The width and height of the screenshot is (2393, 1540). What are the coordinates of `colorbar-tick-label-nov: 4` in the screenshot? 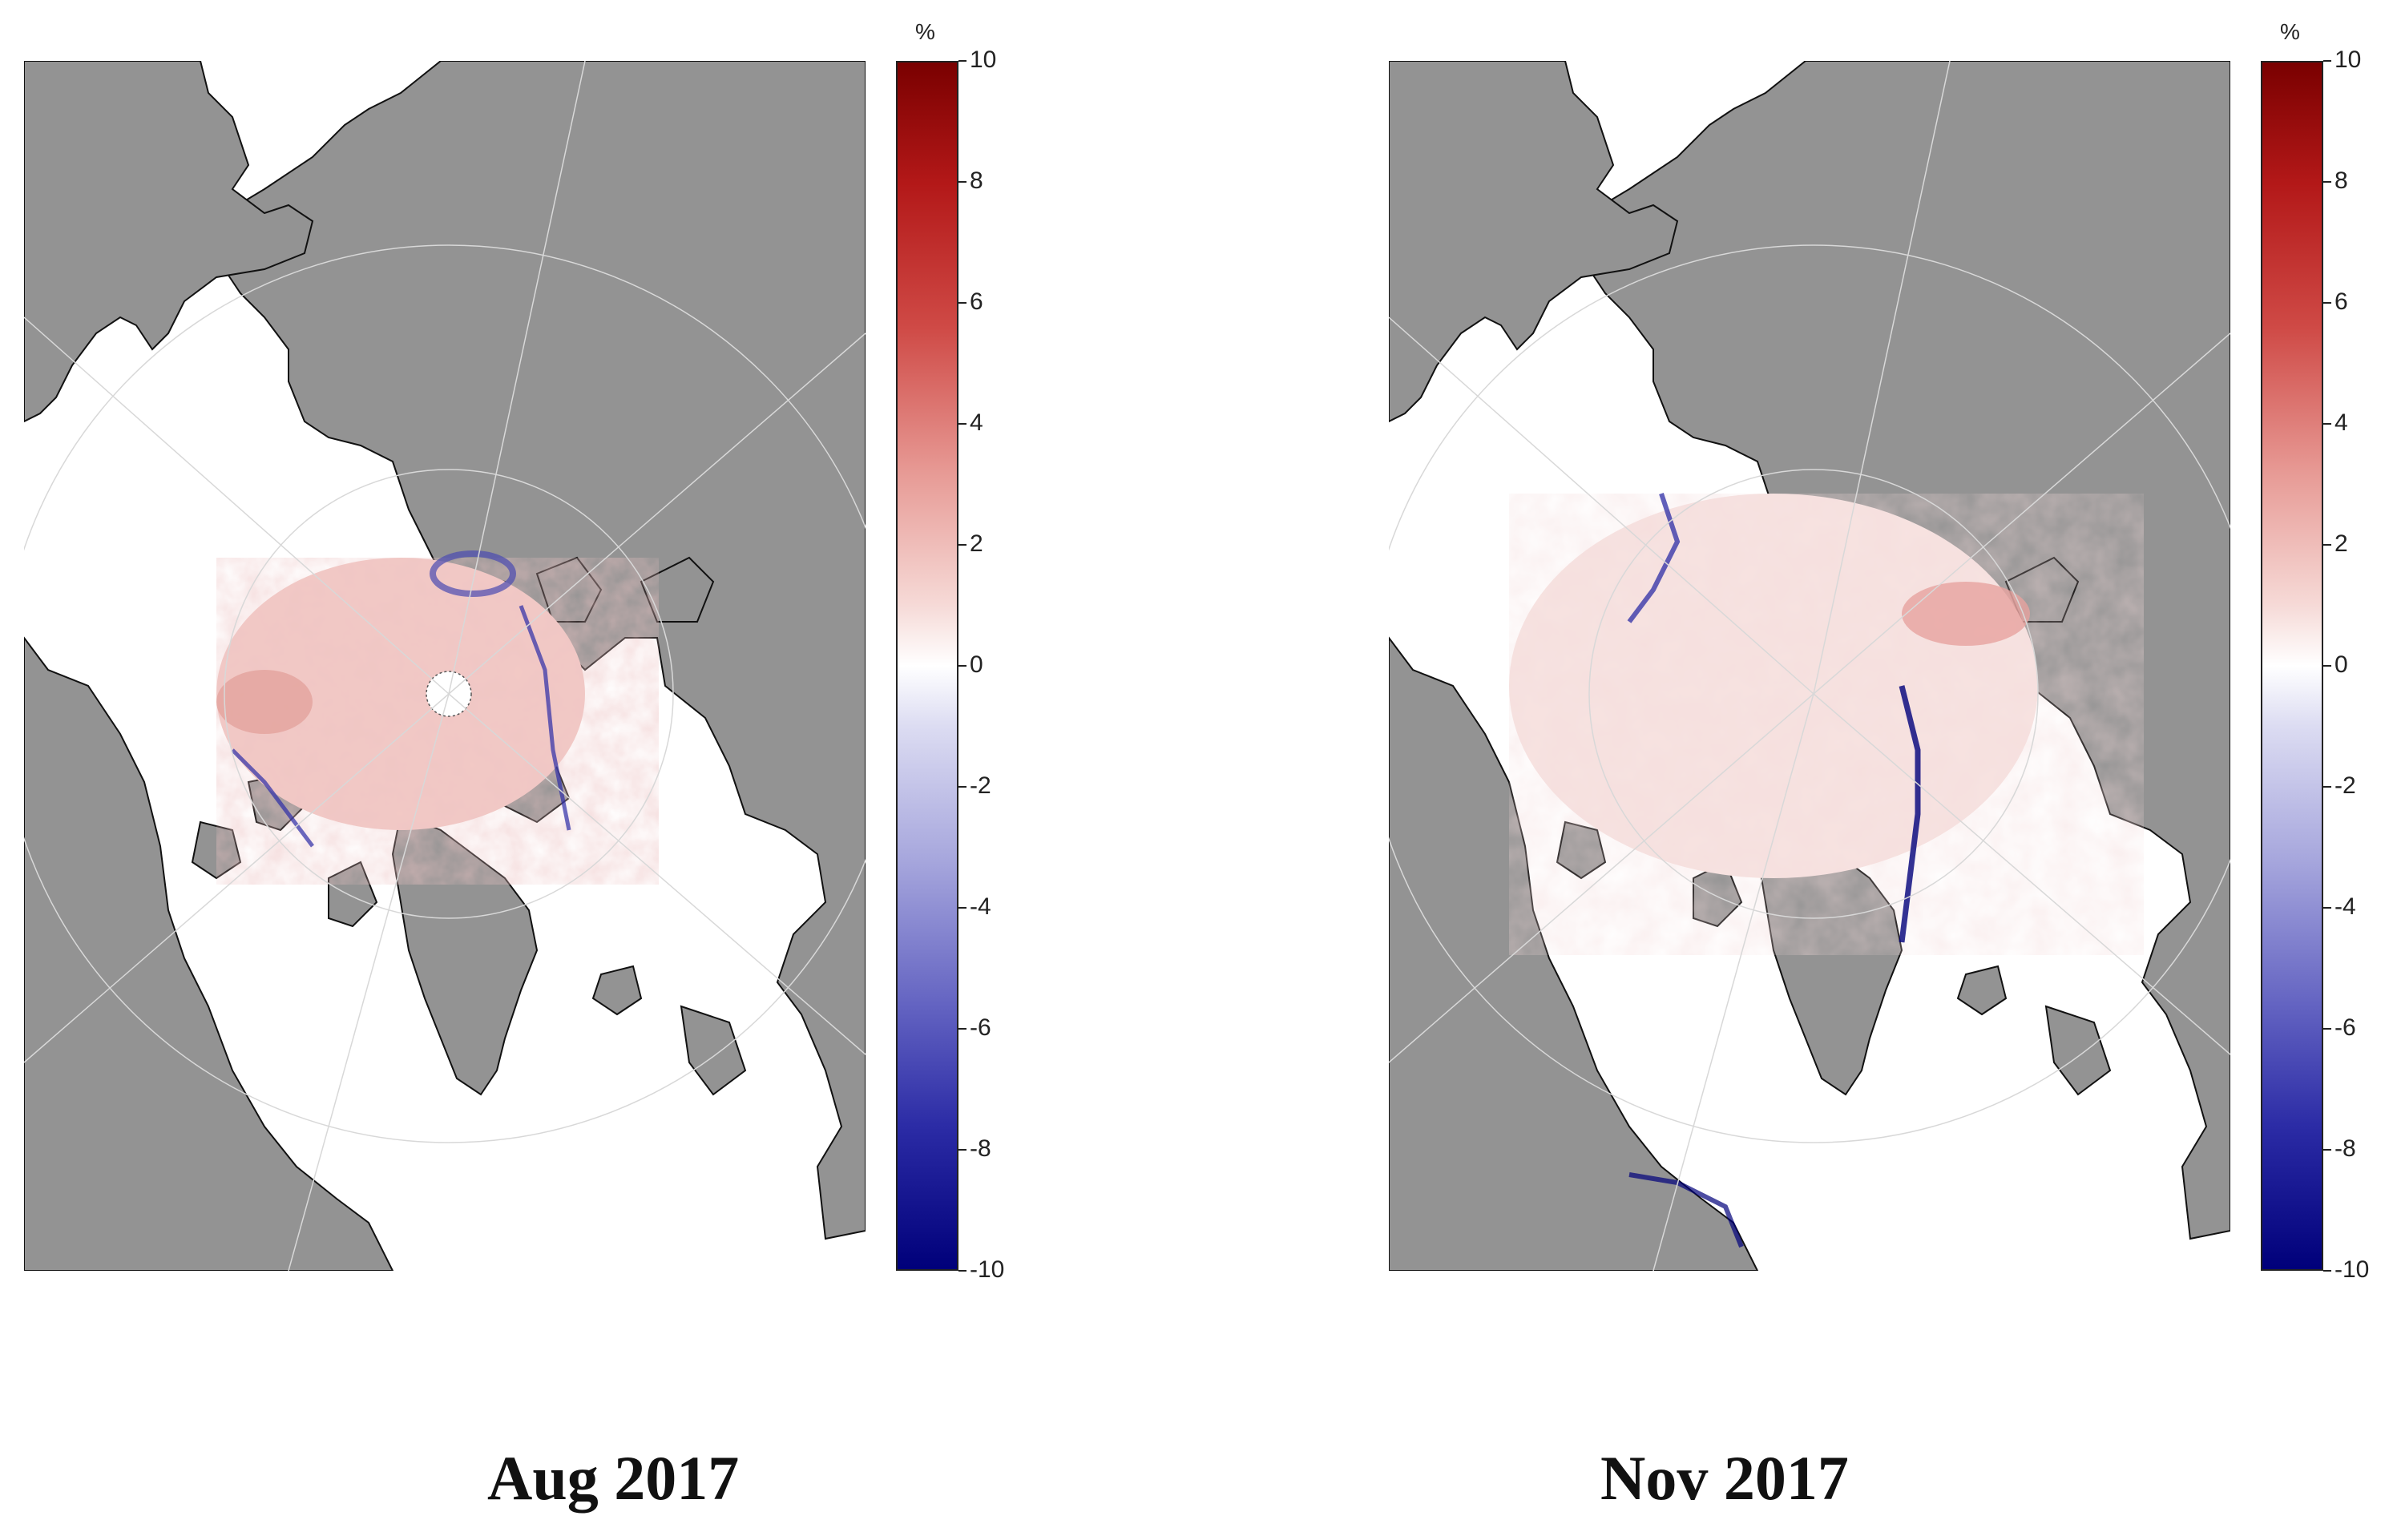 It's located at (2341, 423).